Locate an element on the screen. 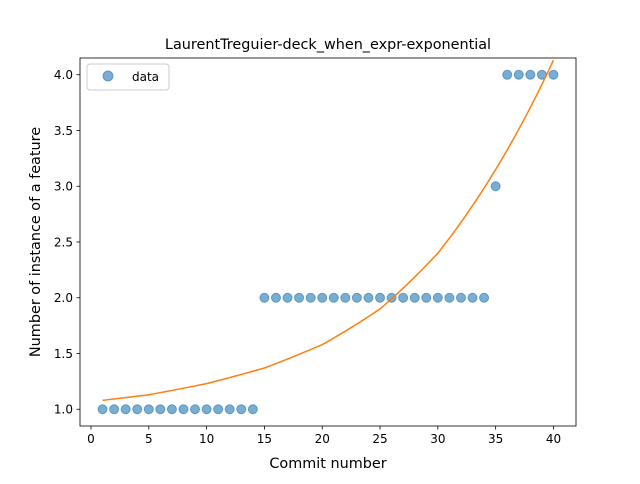 The height and width of the screenshot is (484, 640). x-tick-label: 40 is located at coordinates (553, 439).